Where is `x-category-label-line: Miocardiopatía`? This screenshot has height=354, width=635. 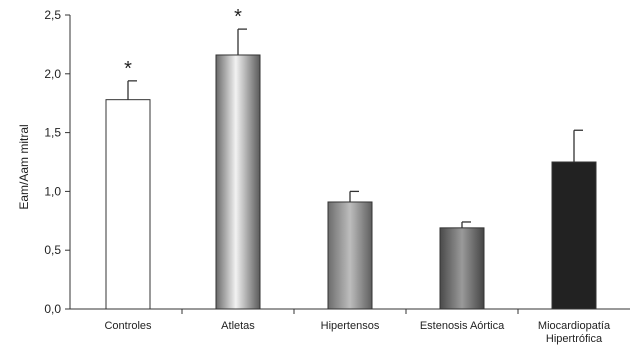 x-category-label-line: Miocardiopatía is located at coordinates (574, 326).